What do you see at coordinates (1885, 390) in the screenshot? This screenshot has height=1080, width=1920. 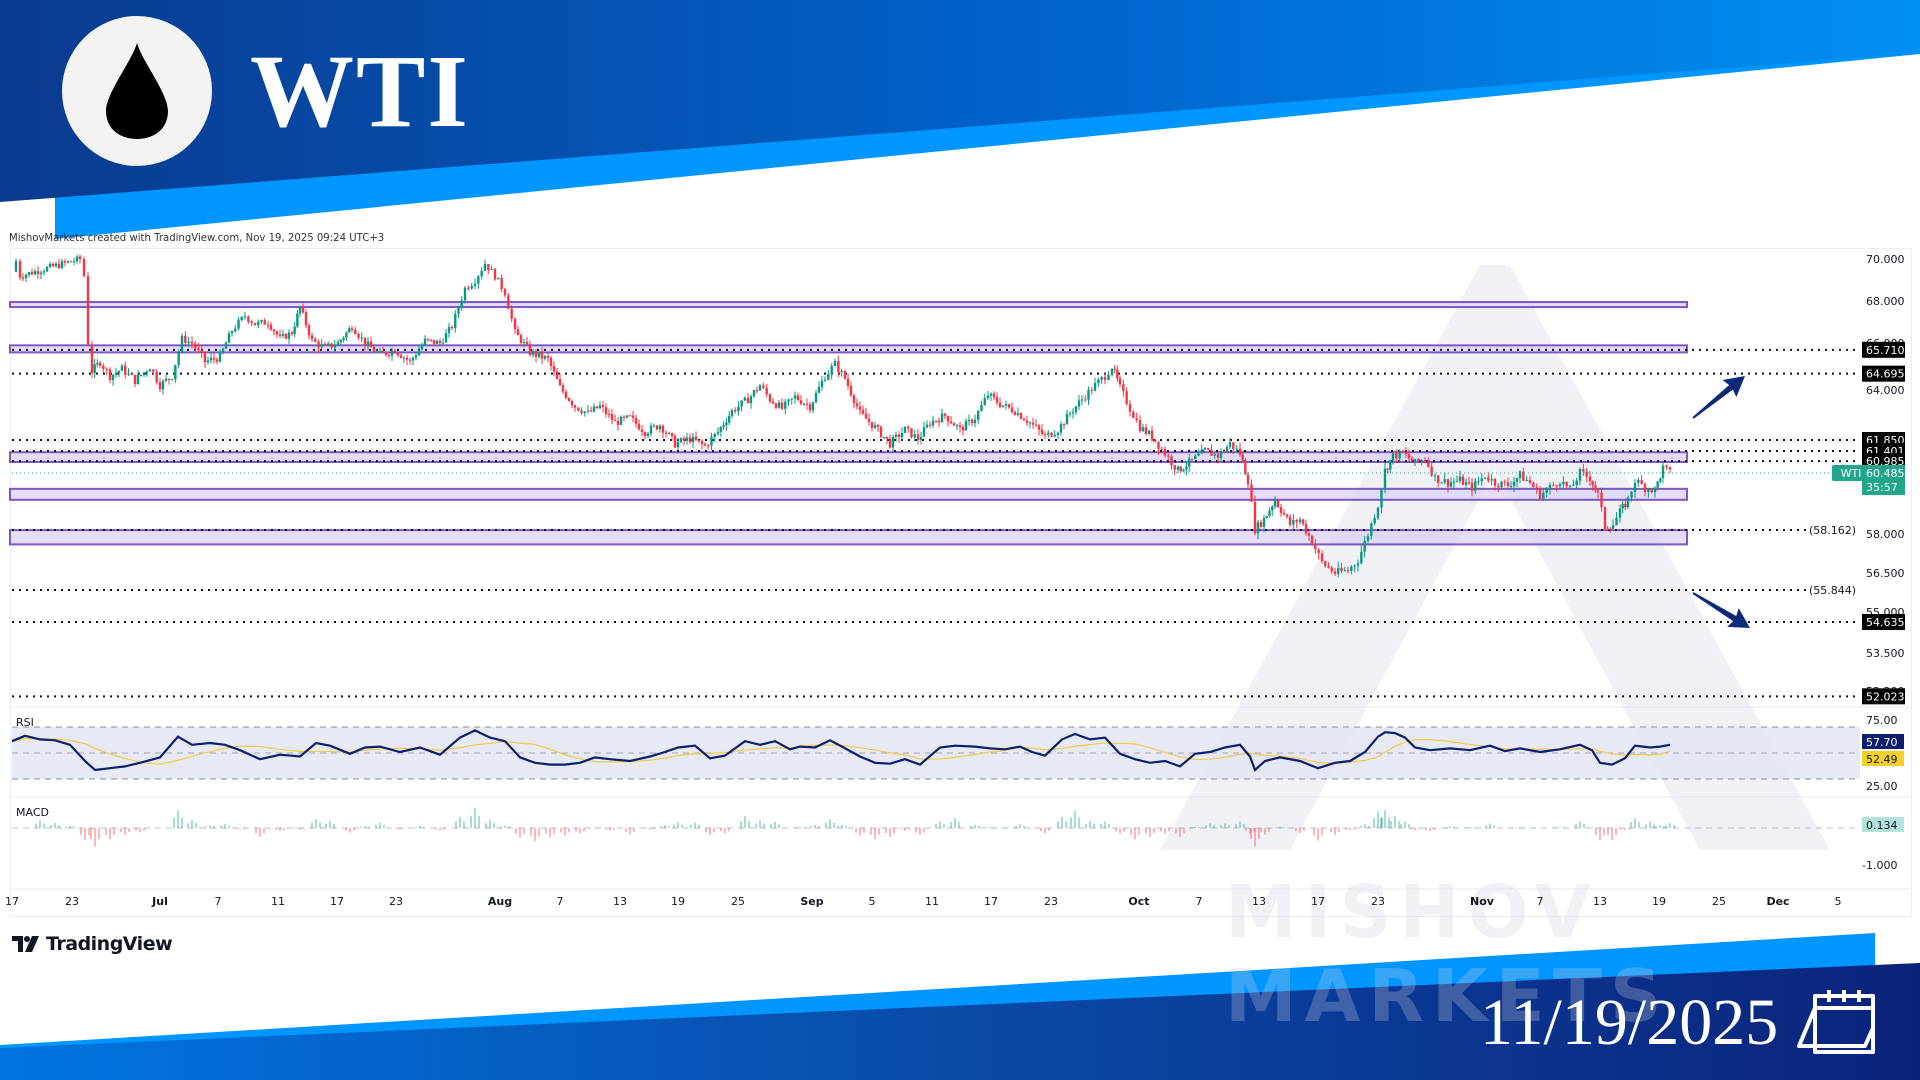 I see `price-tick: 64.000` at bounding box center [1885, 390].